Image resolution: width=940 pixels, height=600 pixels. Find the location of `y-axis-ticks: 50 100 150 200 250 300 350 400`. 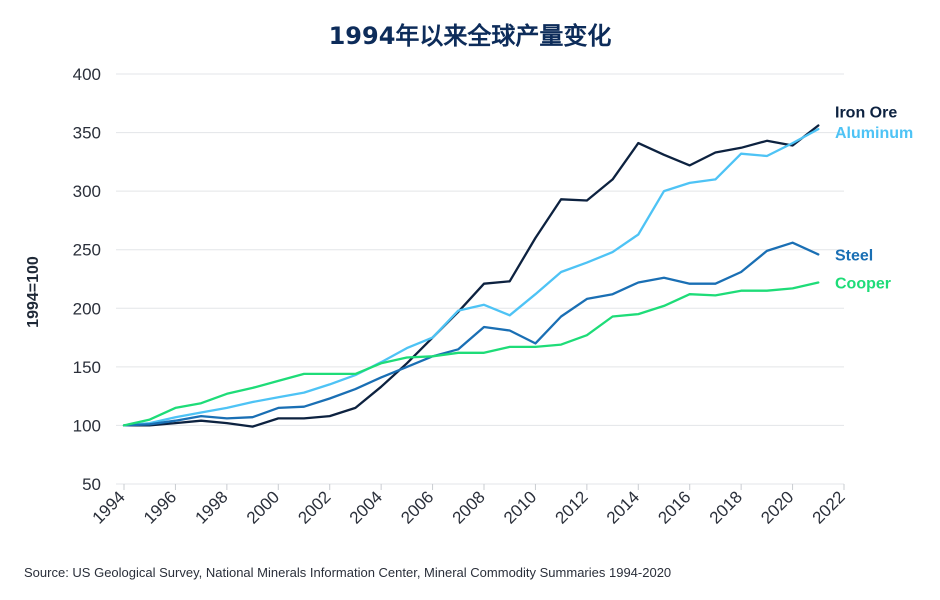

y-axis-ticks: 50 100 150 200 250 300 350 400 is located at coordinates (87, 279).